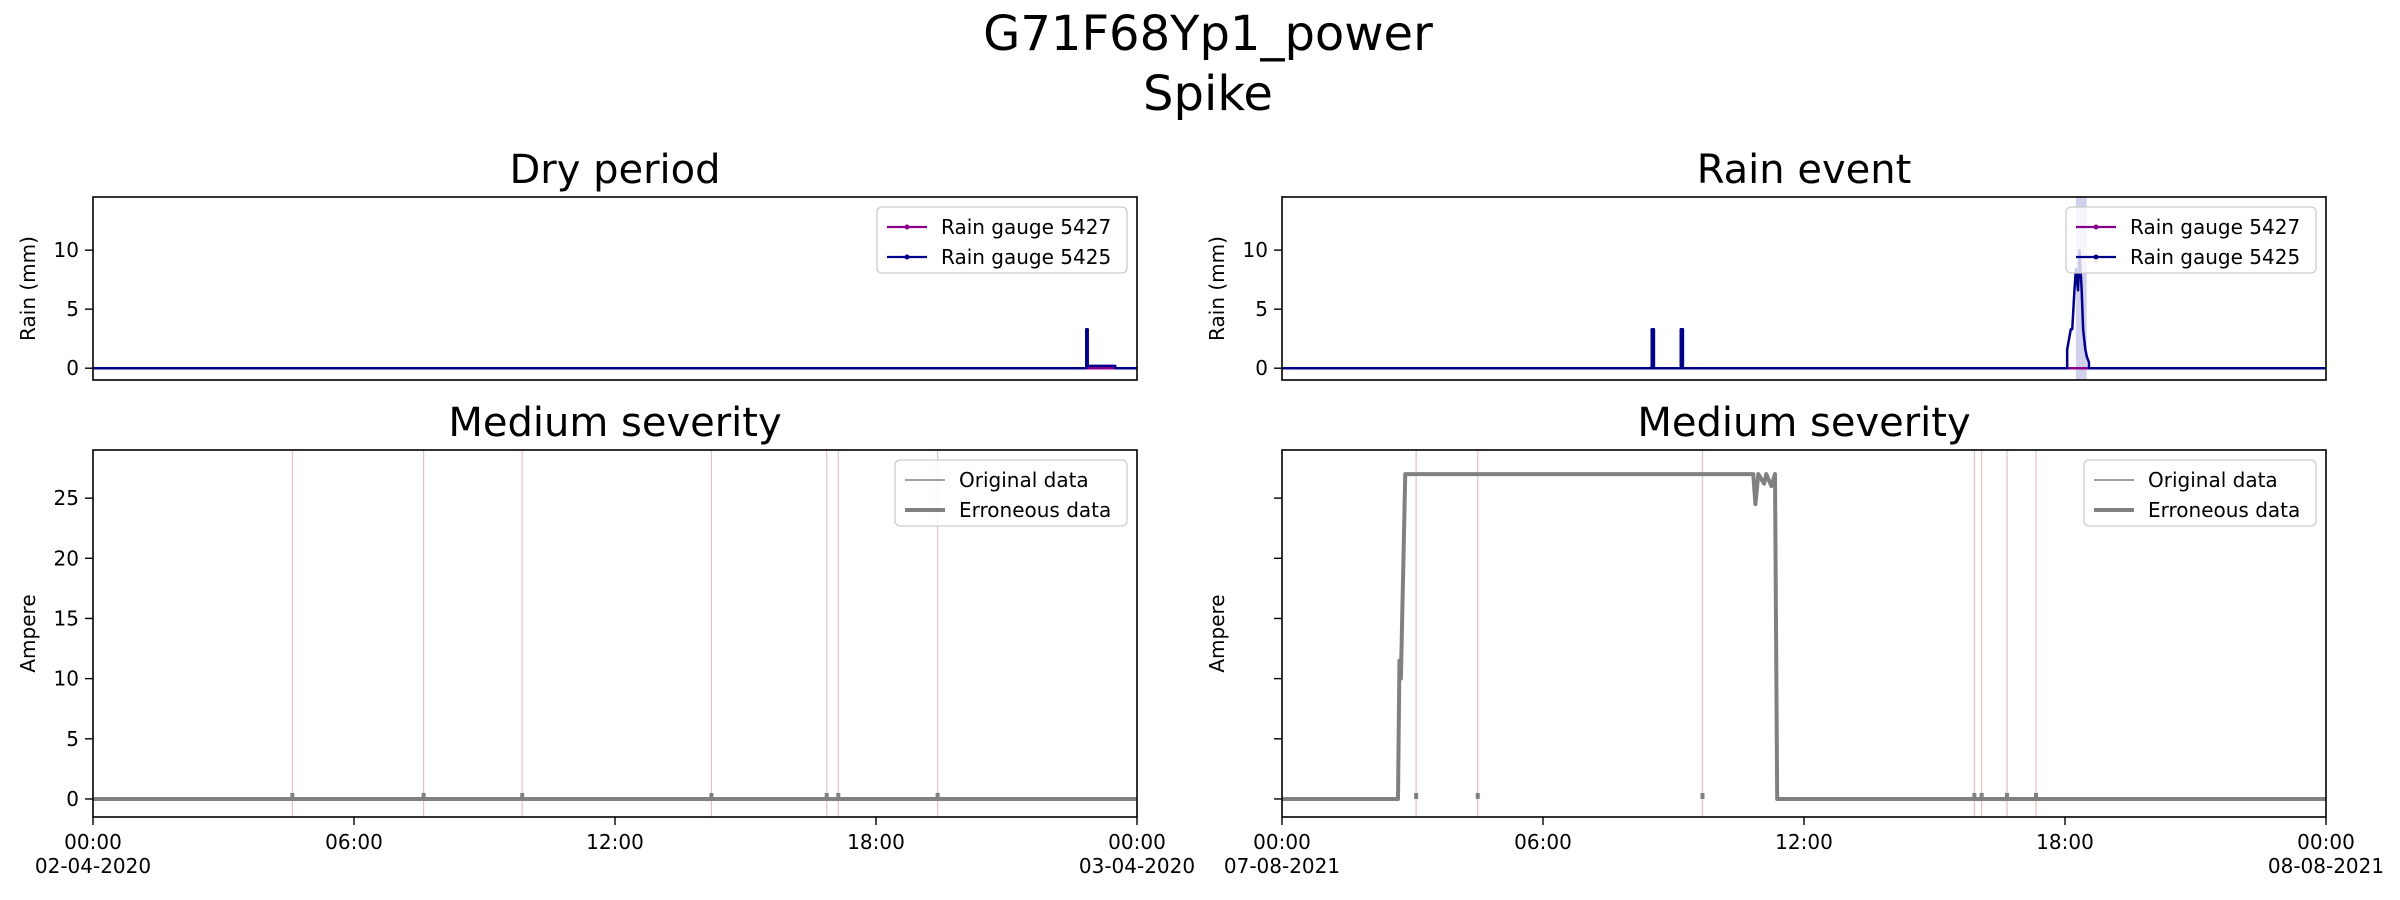 This screenshot has width=2400, height=900. I want to click on x-tick-date: 08-08-2021, so click(2326, 866).